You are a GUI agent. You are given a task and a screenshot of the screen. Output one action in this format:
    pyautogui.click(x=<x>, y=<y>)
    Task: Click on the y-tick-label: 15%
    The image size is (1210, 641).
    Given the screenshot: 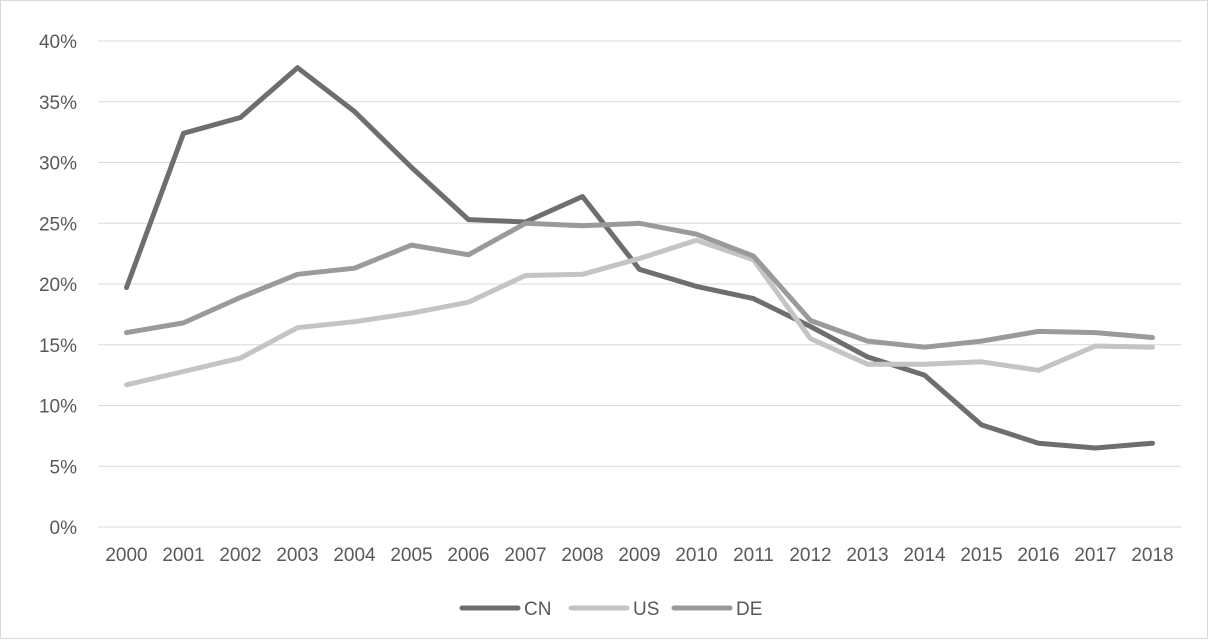 What is the action you would take?
    pyautogui.click(x=58, y=346)
    